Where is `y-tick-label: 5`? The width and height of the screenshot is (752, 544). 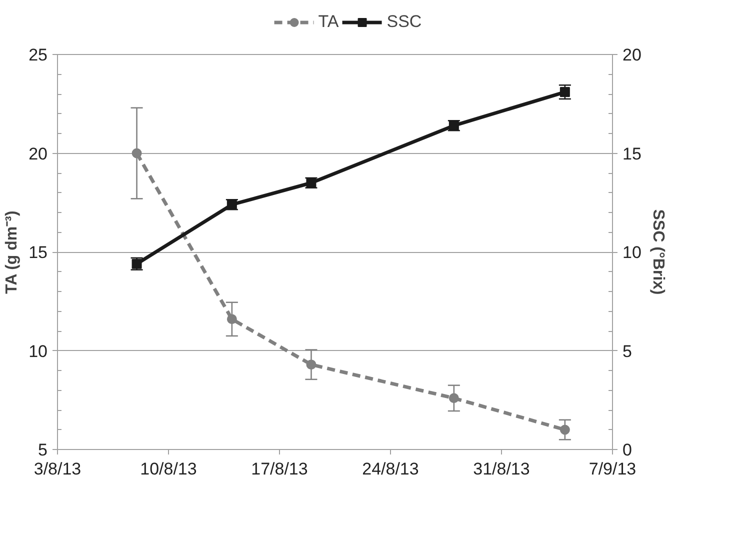 y-tick-label: 5 is located at coordinates (43, 450).